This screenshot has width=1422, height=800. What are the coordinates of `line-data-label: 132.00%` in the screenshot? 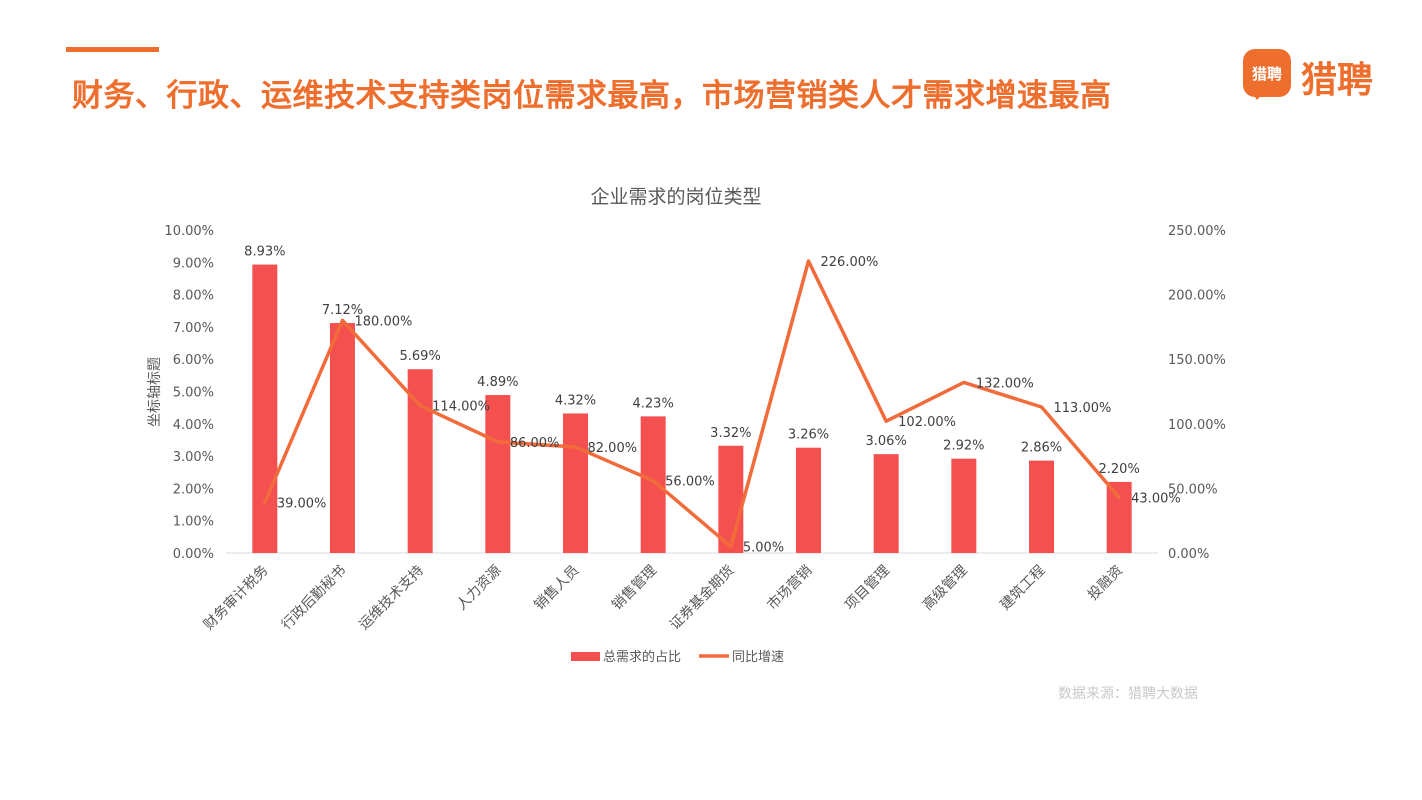 It's located at (1005, 383).